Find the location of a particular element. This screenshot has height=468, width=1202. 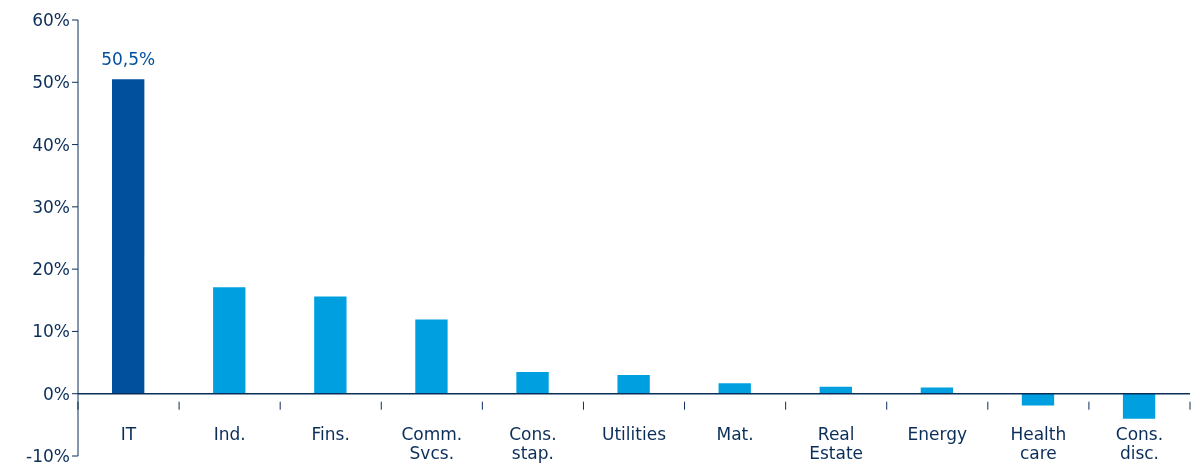

x-tick-label: IT is located at coordinates (128, 433).